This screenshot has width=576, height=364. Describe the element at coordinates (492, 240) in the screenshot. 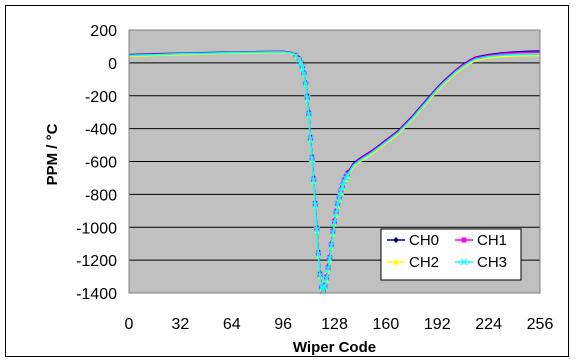

I see `legend-label: CH1` at that location.